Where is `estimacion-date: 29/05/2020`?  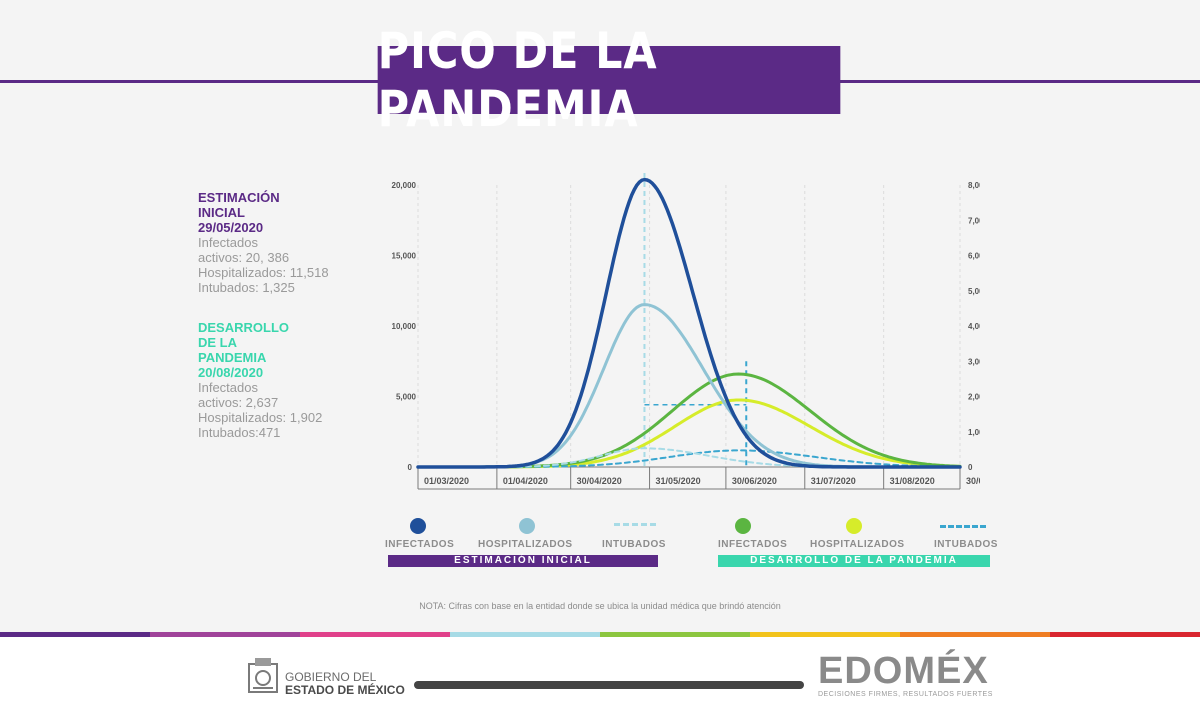
estimacion-date: 29/05/2020 is located at coordinates (231, 227).